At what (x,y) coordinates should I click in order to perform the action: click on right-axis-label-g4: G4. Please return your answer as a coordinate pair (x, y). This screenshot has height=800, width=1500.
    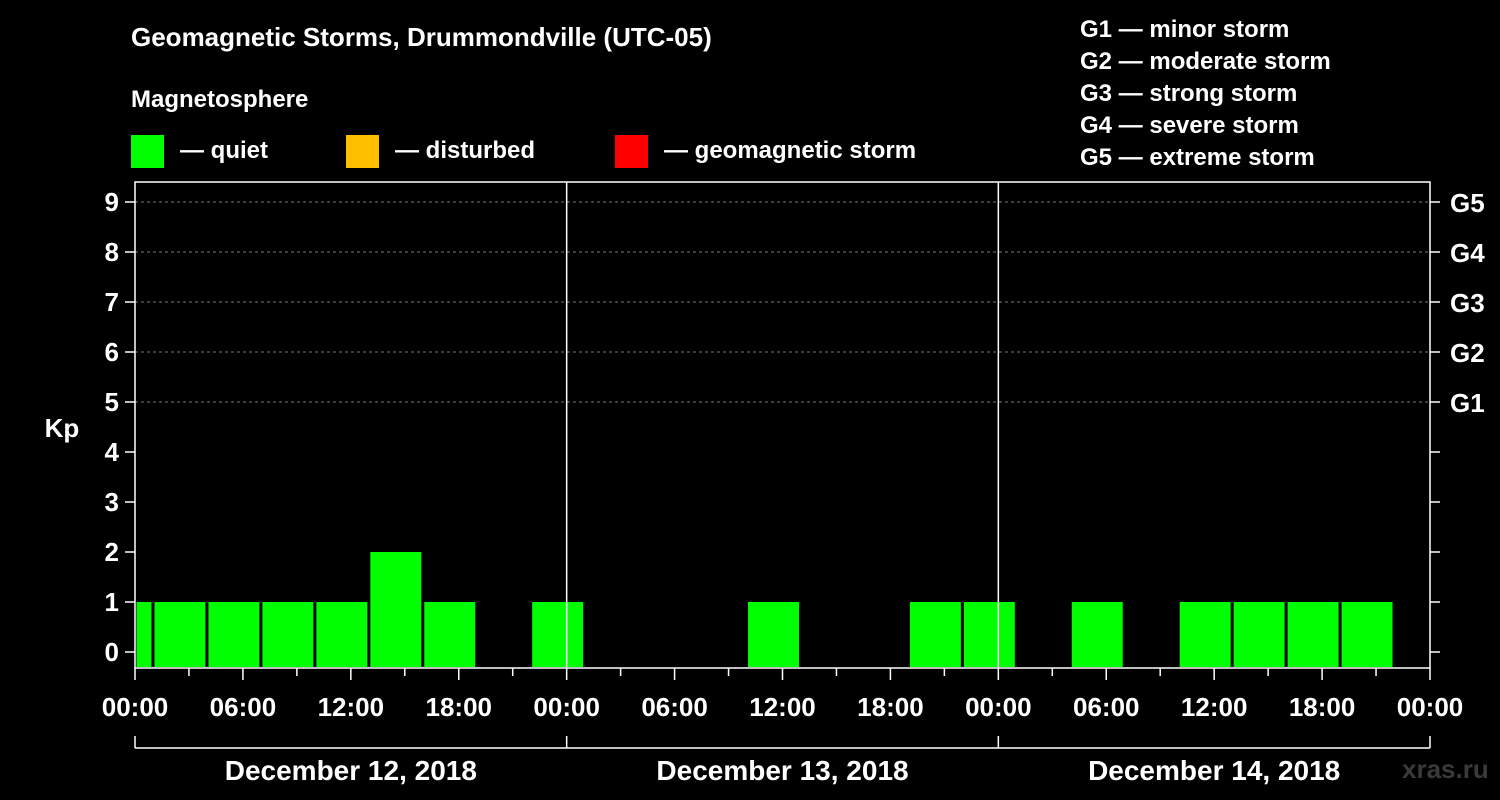
    Looking at the image, I should click on (1467, 253).